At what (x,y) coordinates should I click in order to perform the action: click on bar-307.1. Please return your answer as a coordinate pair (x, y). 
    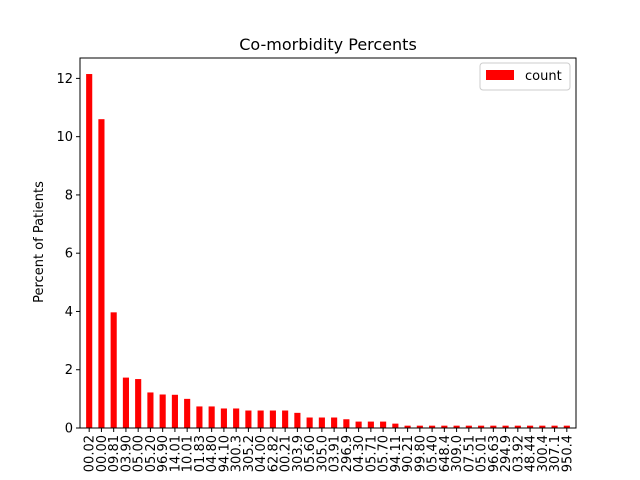
    Looking at the image, I should click on (554, 426).